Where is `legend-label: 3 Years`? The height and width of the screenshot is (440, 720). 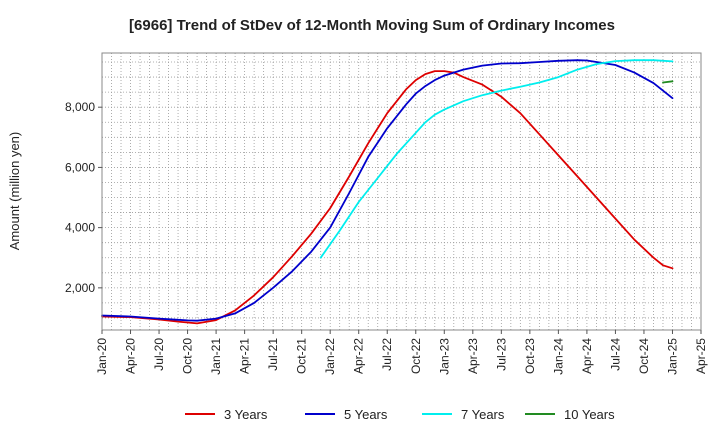 legend-label: 3 Years is located at coordinates (246, 414).